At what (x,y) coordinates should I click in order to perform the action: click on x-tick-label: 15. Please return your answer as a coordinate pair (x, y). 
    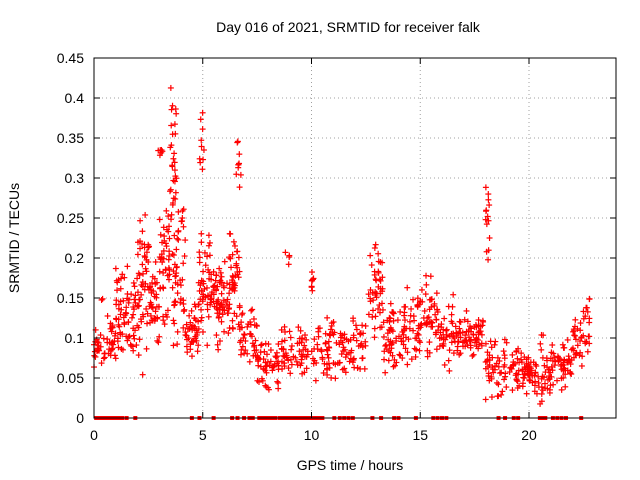
    Looking at the image, I should click on (420, 435).